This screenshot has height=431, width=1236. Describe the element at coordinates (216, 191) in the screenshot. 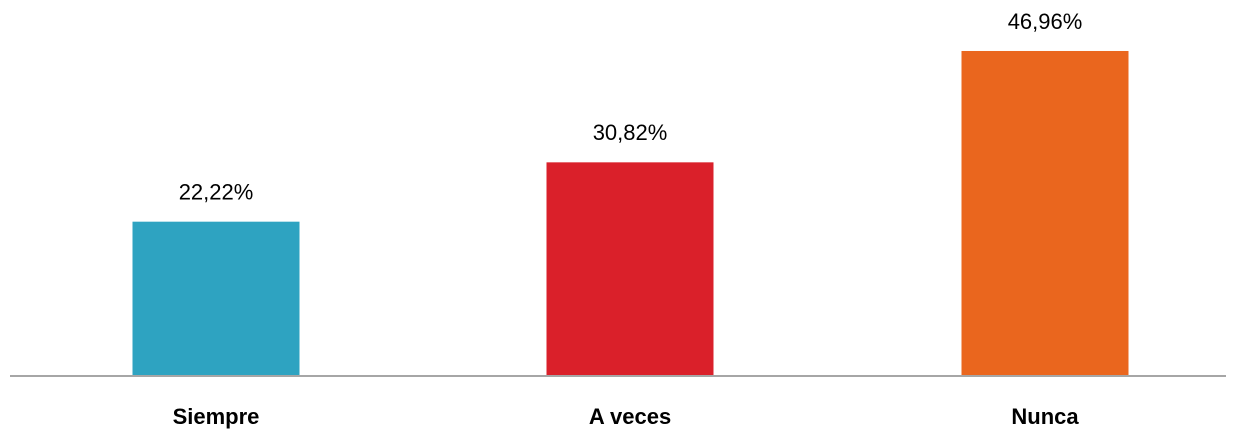

I see `value-label: 22,22%` at that location.